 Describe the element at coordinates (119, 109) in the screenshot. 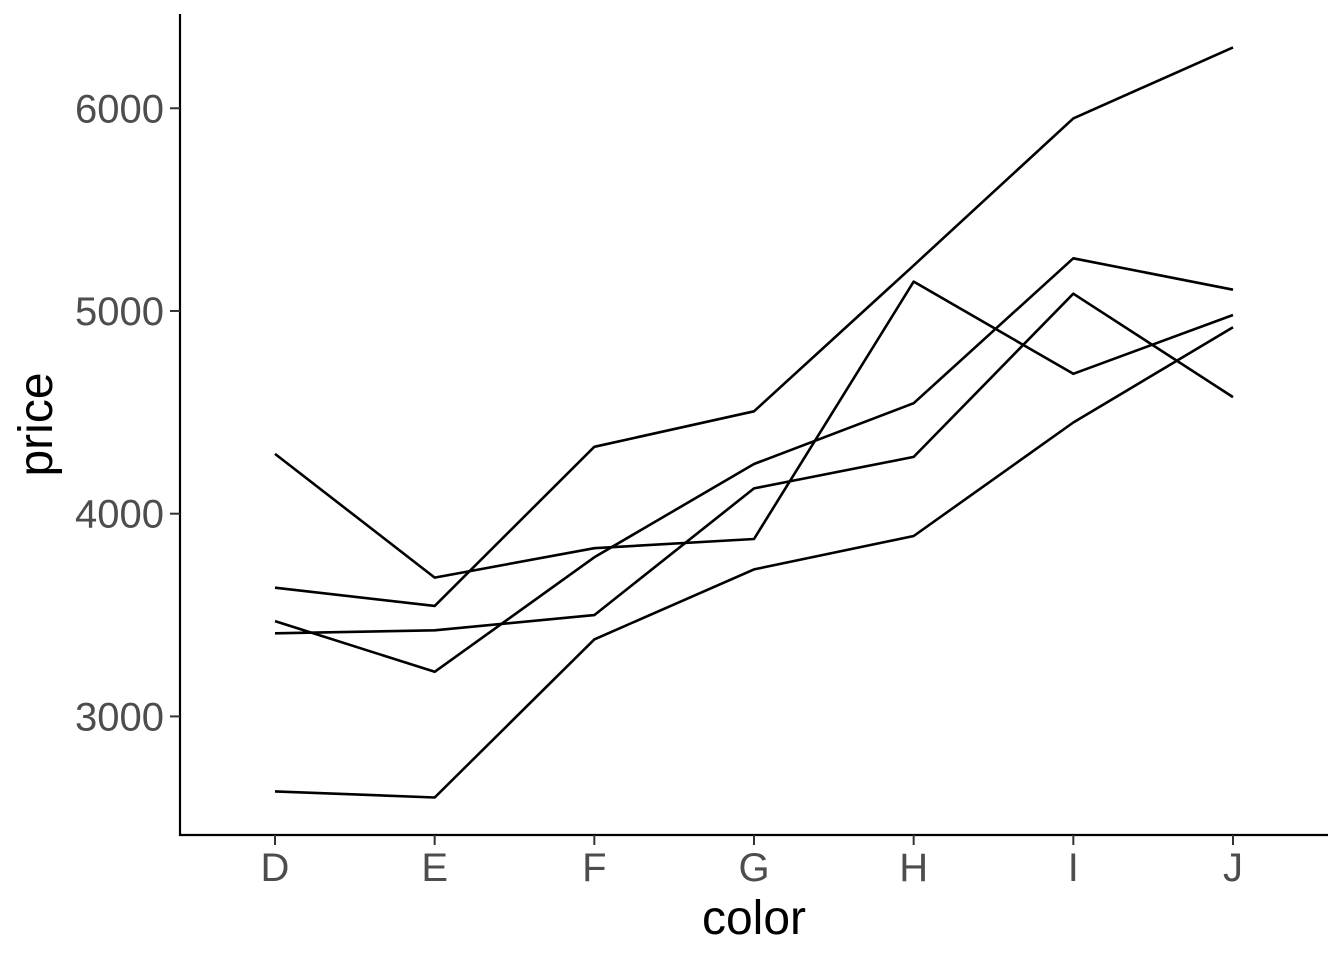

I see `y-tick-label: 6000` at that location.